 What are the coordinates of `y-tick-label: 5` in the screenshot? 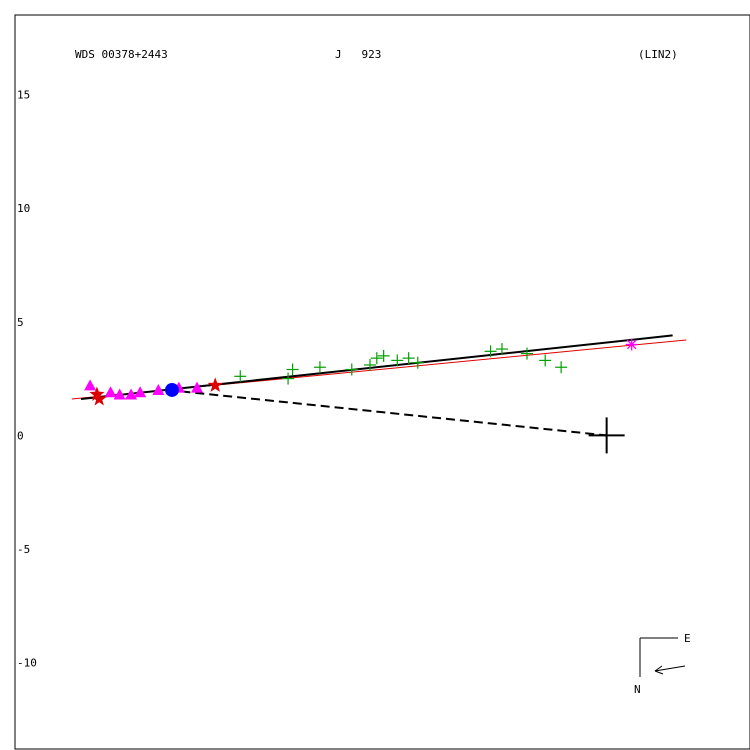 It's located at (20, 322).